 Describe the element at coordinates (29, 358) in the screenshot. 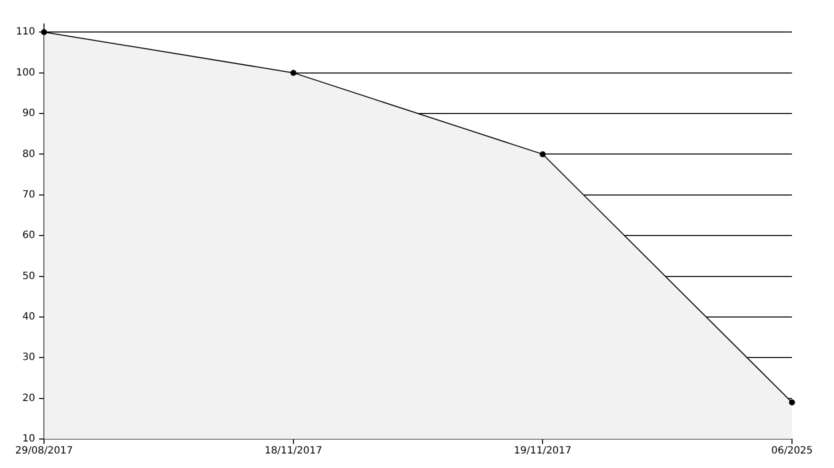

I see `y-tick-label: 30` at that location.